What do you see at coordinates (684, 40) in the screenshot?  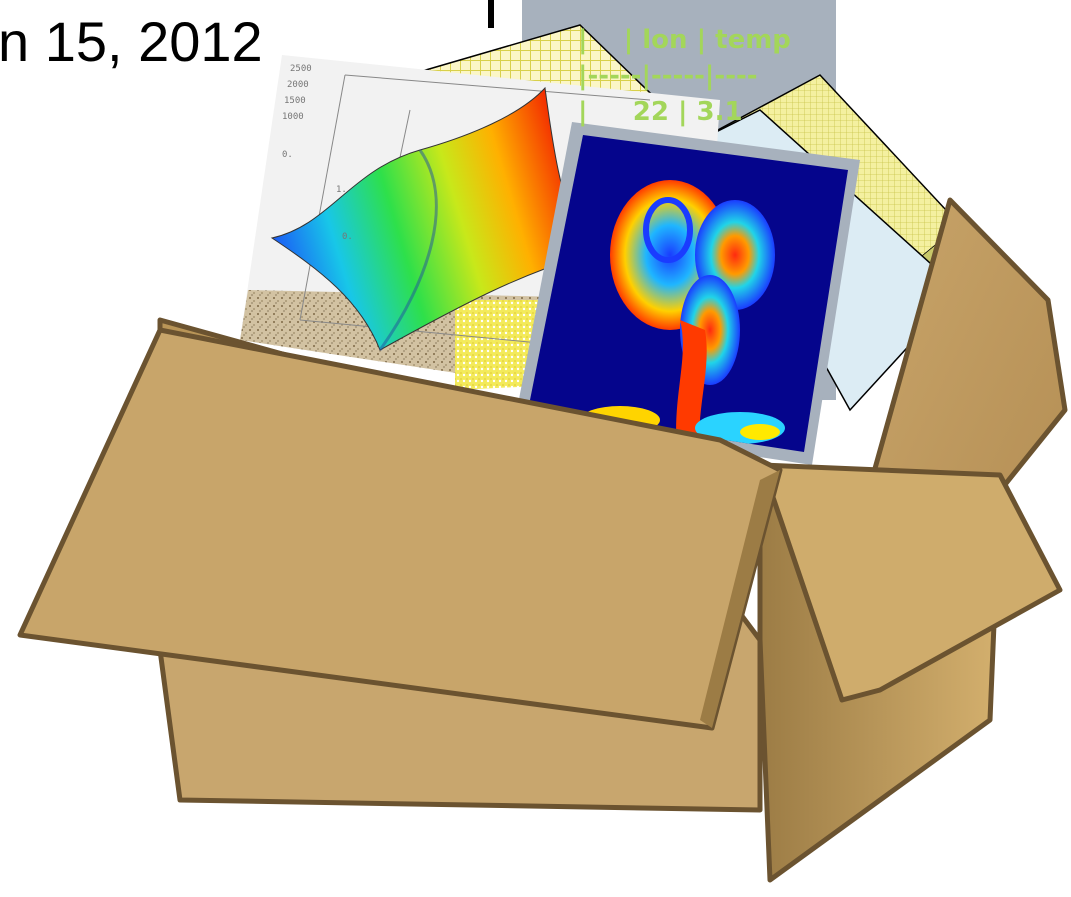 I see `table-line-1: | | lon | temp` at bounding box center [684, 40].